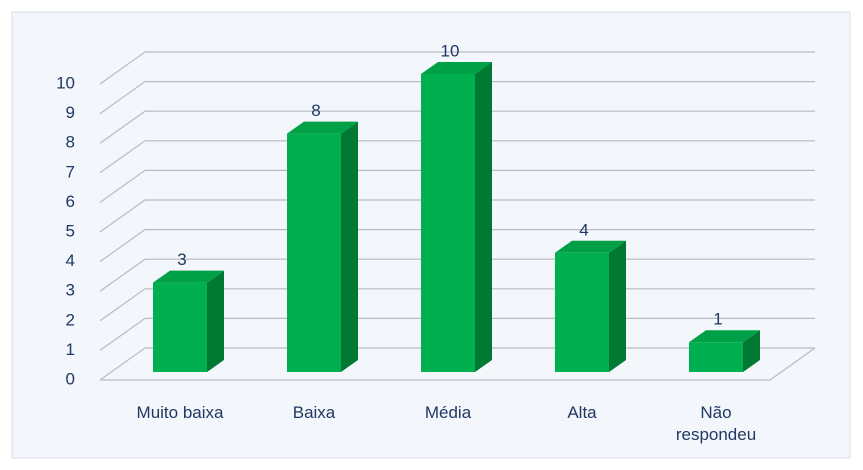  I want to click on value-label: 1, so click(717, 319).